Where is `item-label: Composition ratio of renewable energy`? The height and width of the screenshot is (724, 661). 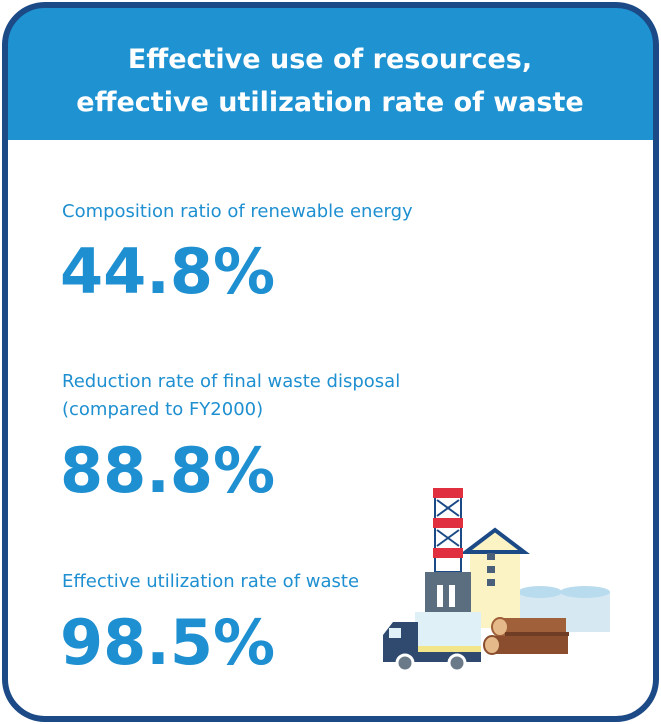 item-label: Composition ratio of renewable energy is located at coordinates (237, 211).